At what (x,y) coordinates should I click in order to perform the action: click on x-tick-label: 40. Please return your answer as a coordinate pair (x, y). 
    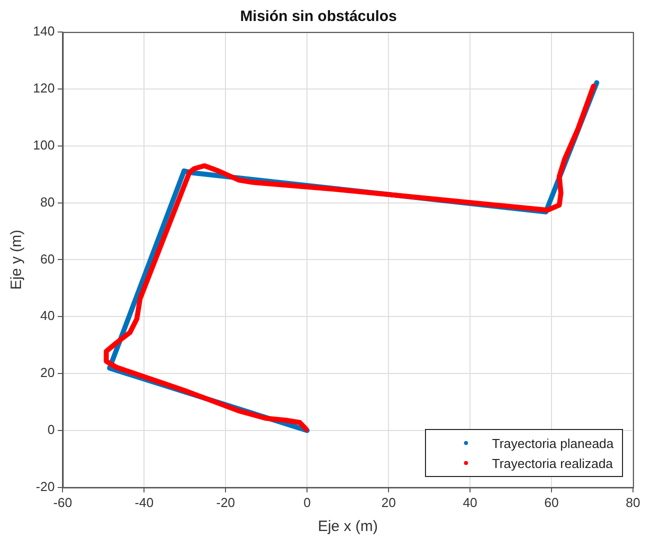
    Looking at the image, I should click on (470, 502).